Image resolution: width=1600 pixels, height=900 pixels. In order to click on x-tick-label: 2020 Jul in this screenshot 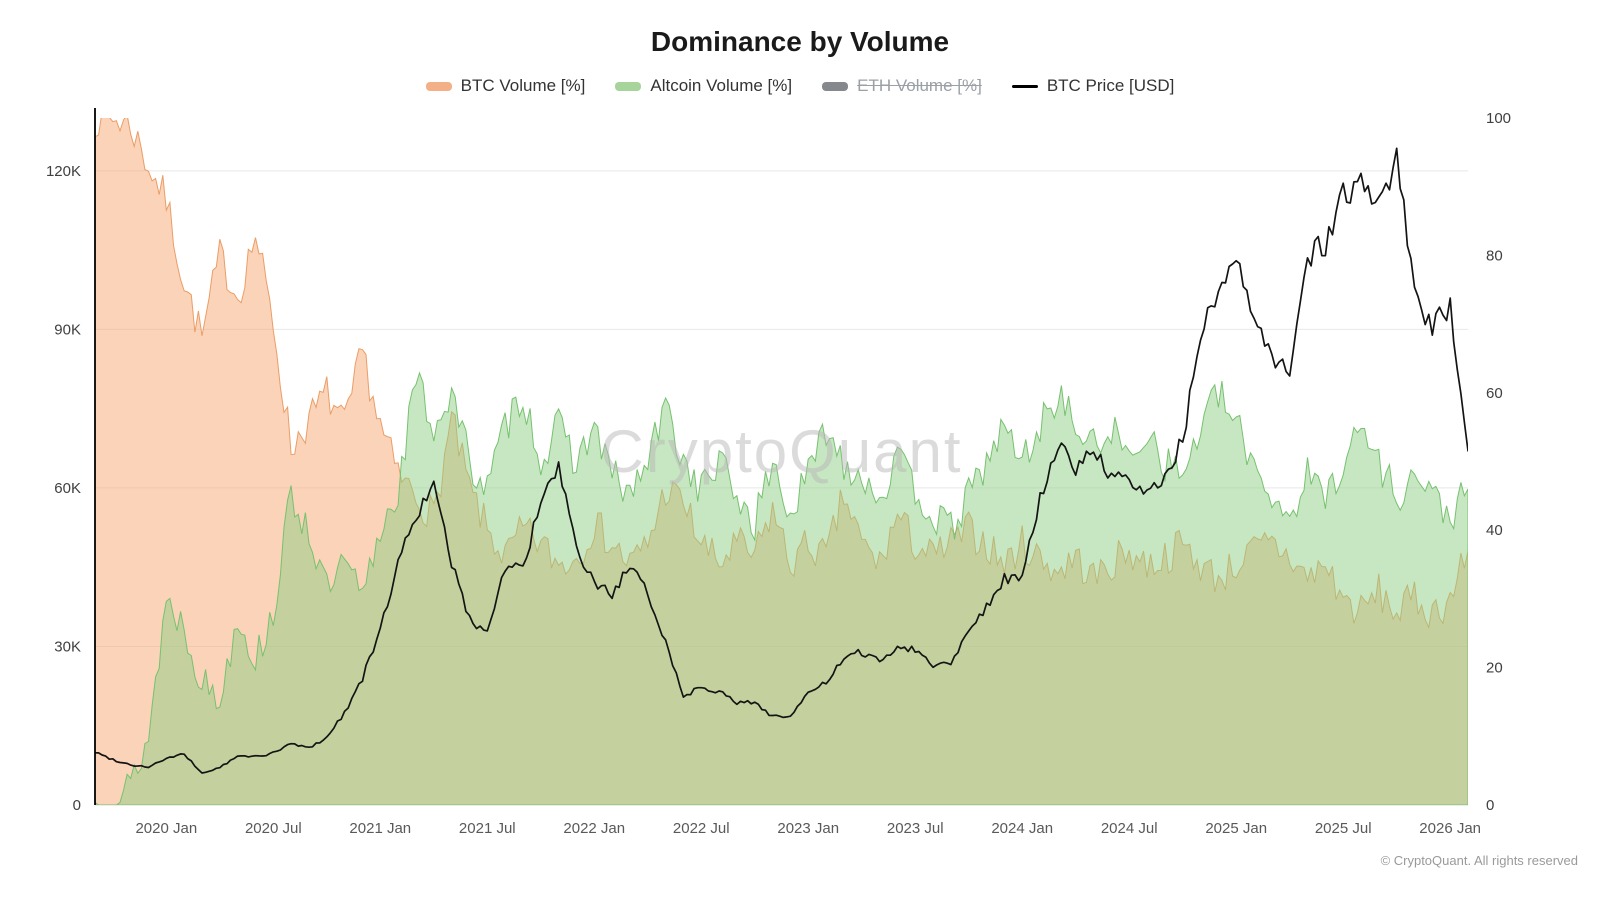, I will do `click(273, 828)`.